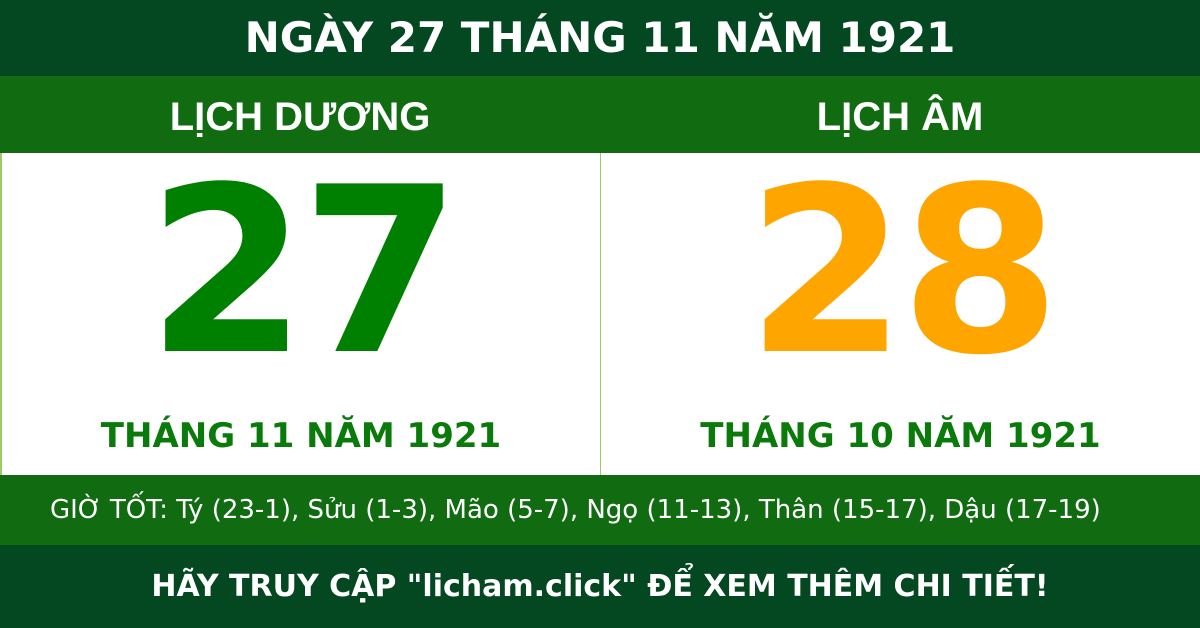 This screenshot has width=1200, height=628. Describe the element at coordinates (303, 272) in the screenshot. I see `solar-day: 27` at that location.